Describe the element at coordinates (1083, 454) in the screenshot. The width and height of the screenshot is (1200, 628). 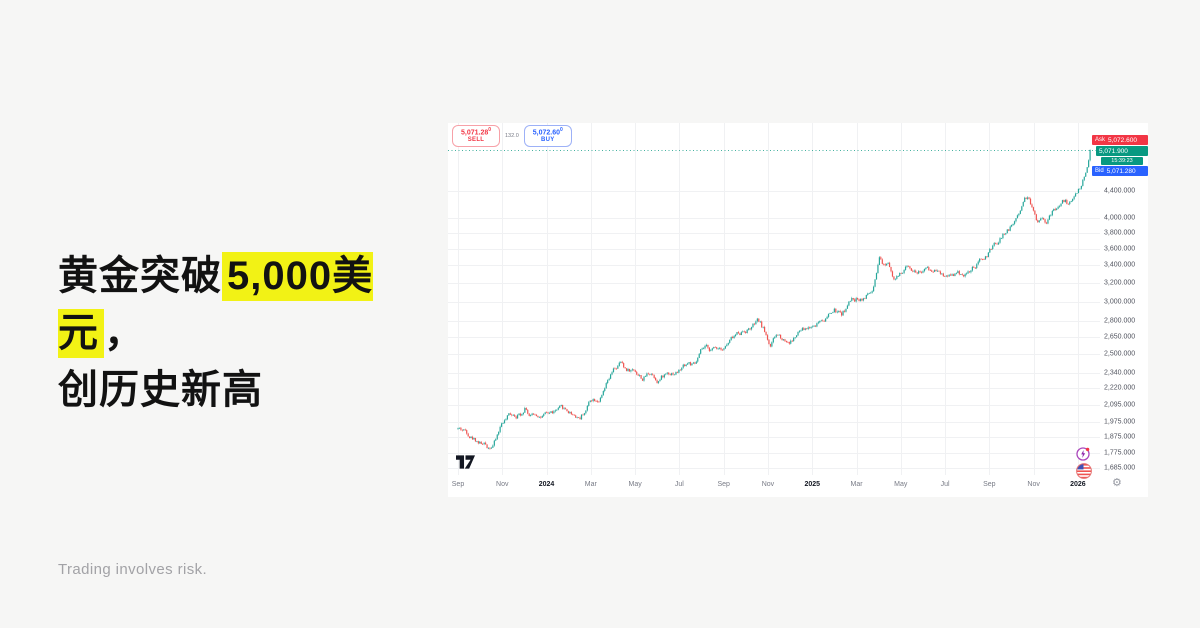
I see `flash-icon` at that location.